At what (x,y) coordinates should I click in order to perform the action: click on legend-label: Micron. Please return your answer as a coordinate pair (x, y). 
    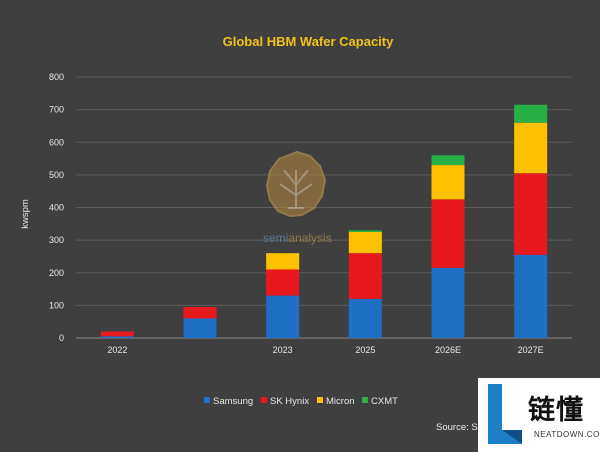
    Looking at the image, I should click on (340, 401).